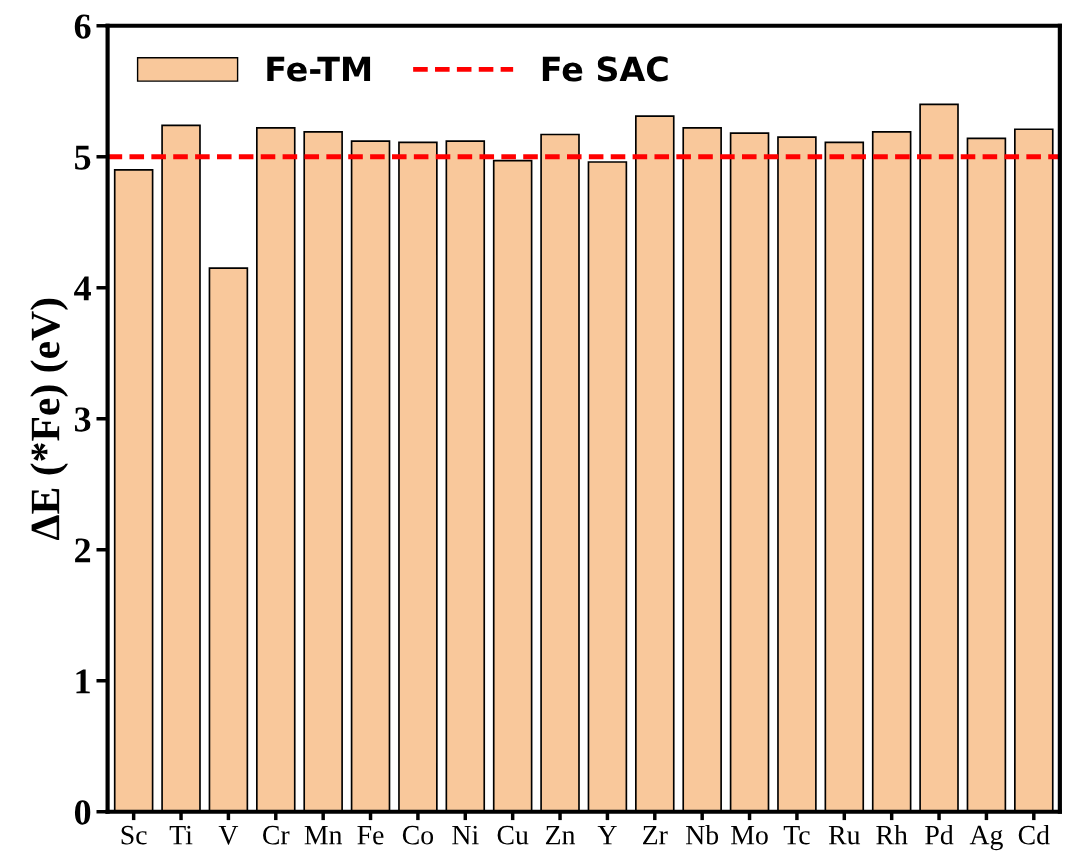 This screenshot has width=1076, height=859. Describe the element at coordinates (49, 419) in the screenshot. I see `y-axis-title: ΔE (*Fe) (eV)` at that location.